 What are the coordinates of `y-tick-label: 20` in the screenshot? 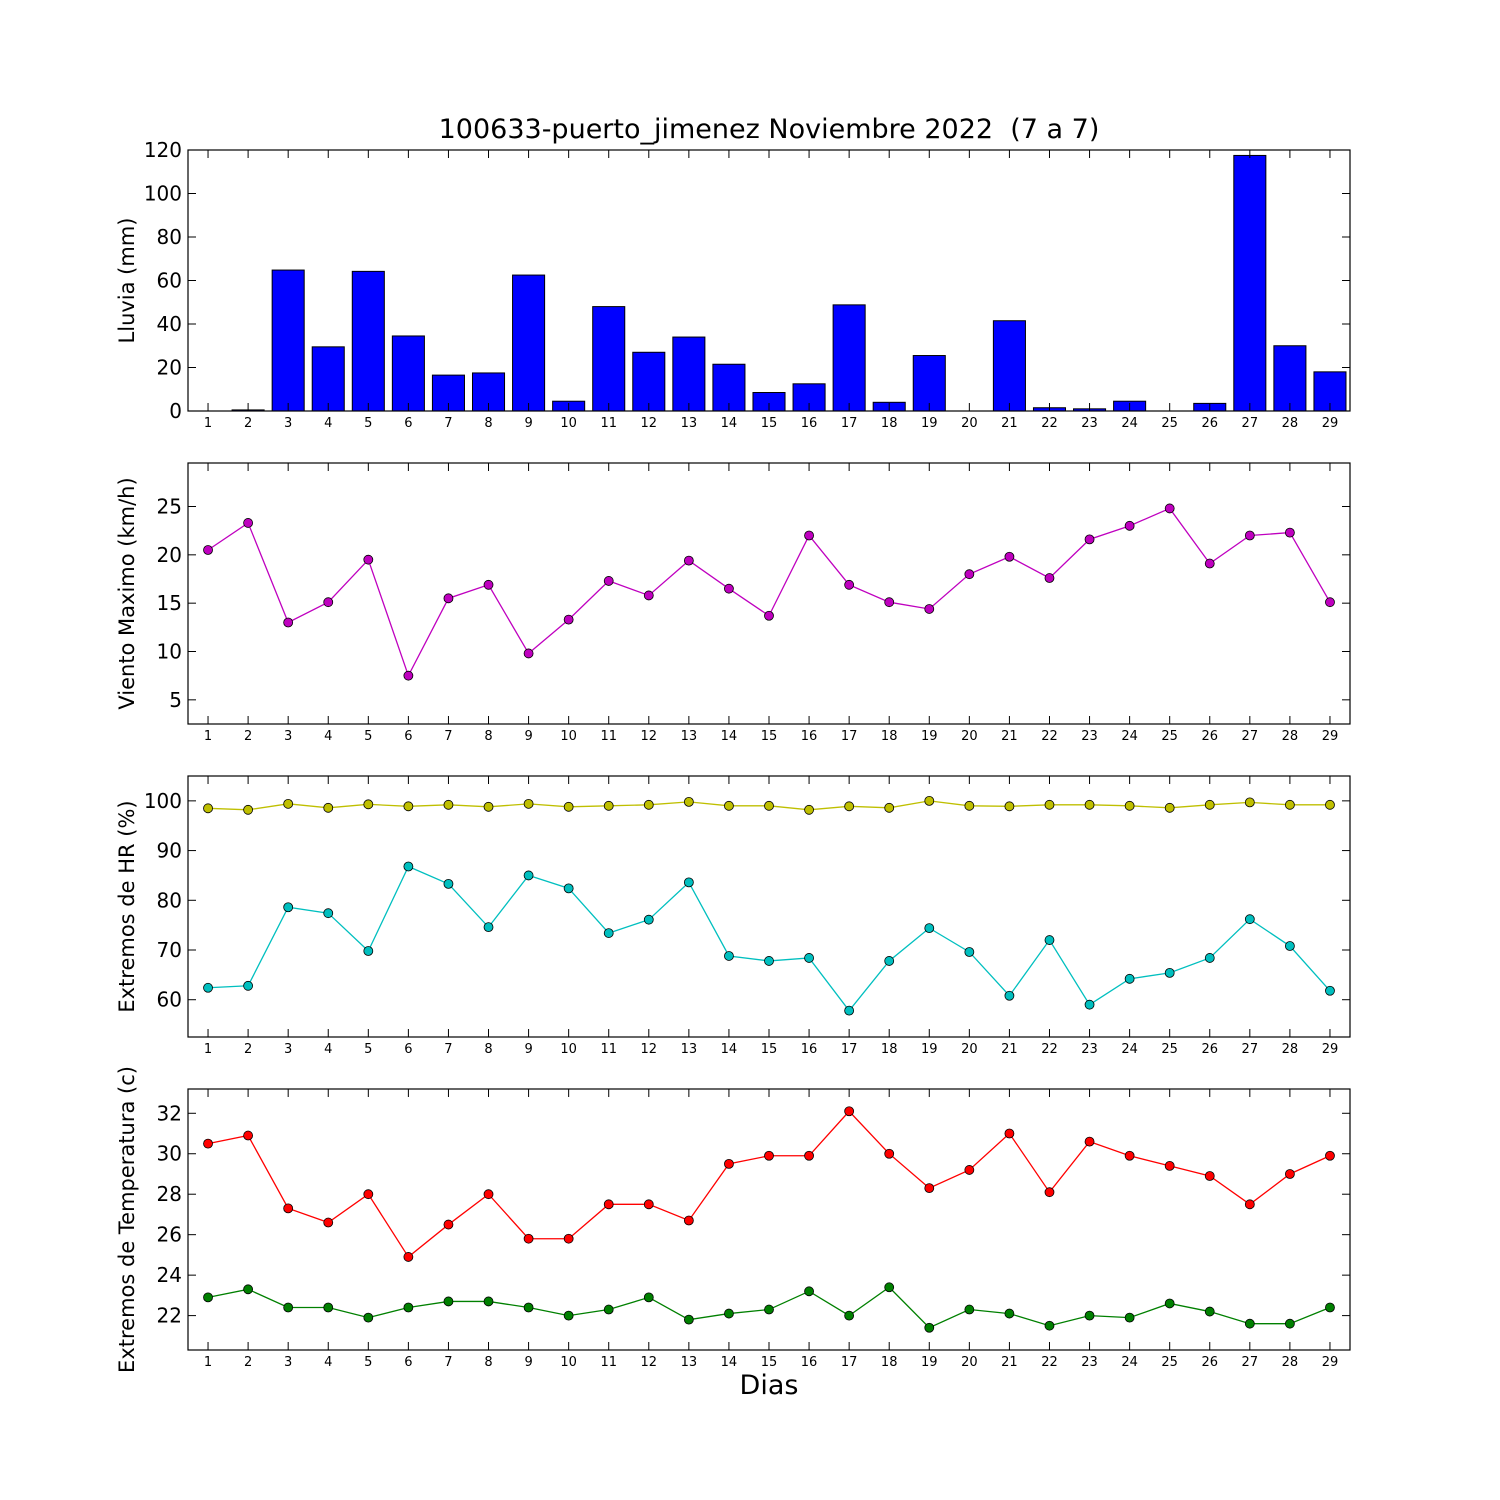 It's located at (169, 368).